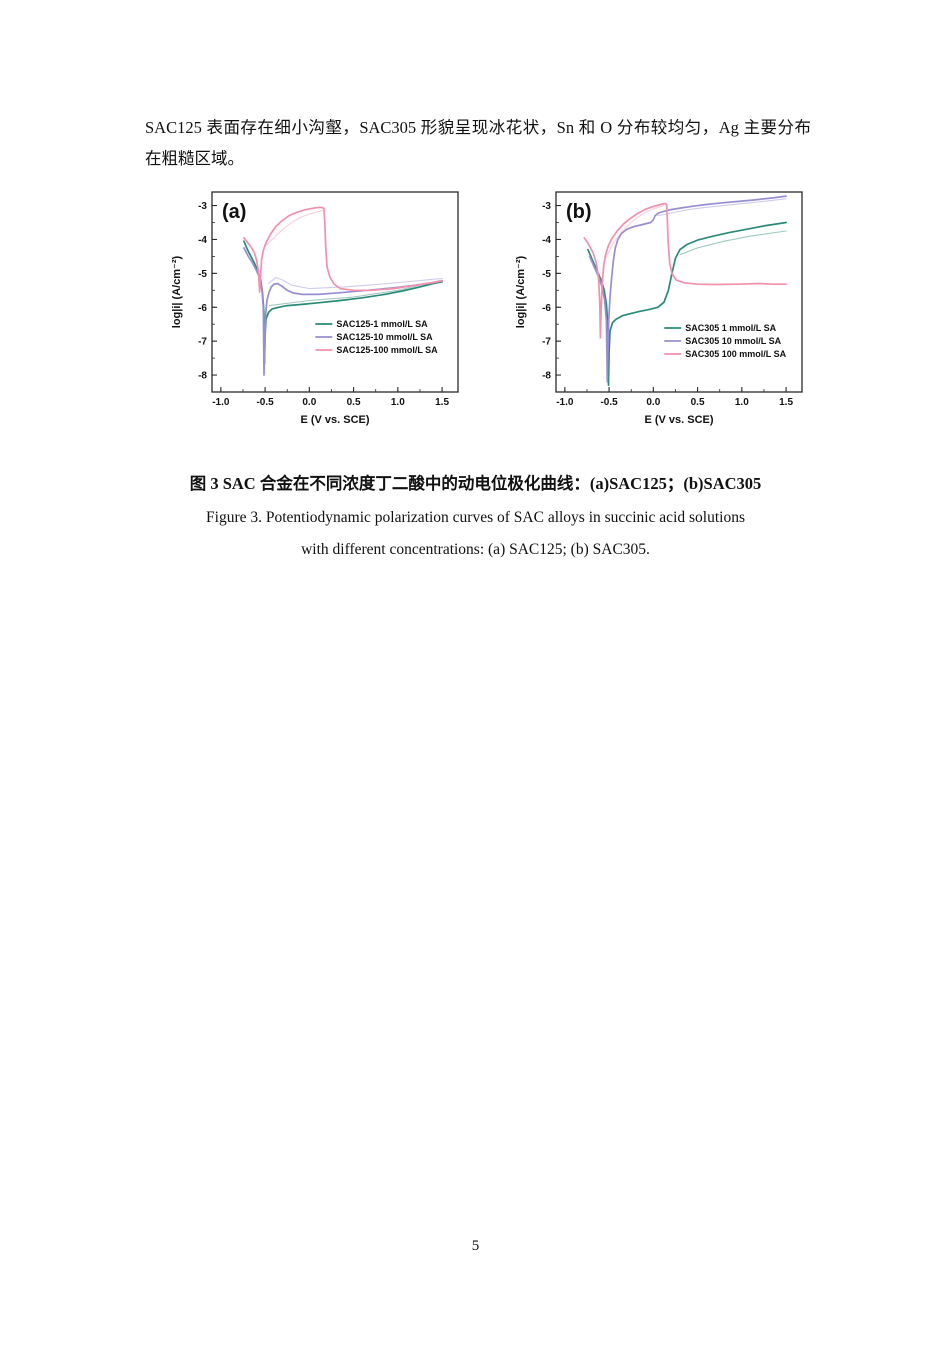 The height and width of the screenshot is (1345, 951). Describe the element at coordinates (735, 354) in the screenshot. I see `svg-text: SAC305 100 mmol/L SA` at that location.